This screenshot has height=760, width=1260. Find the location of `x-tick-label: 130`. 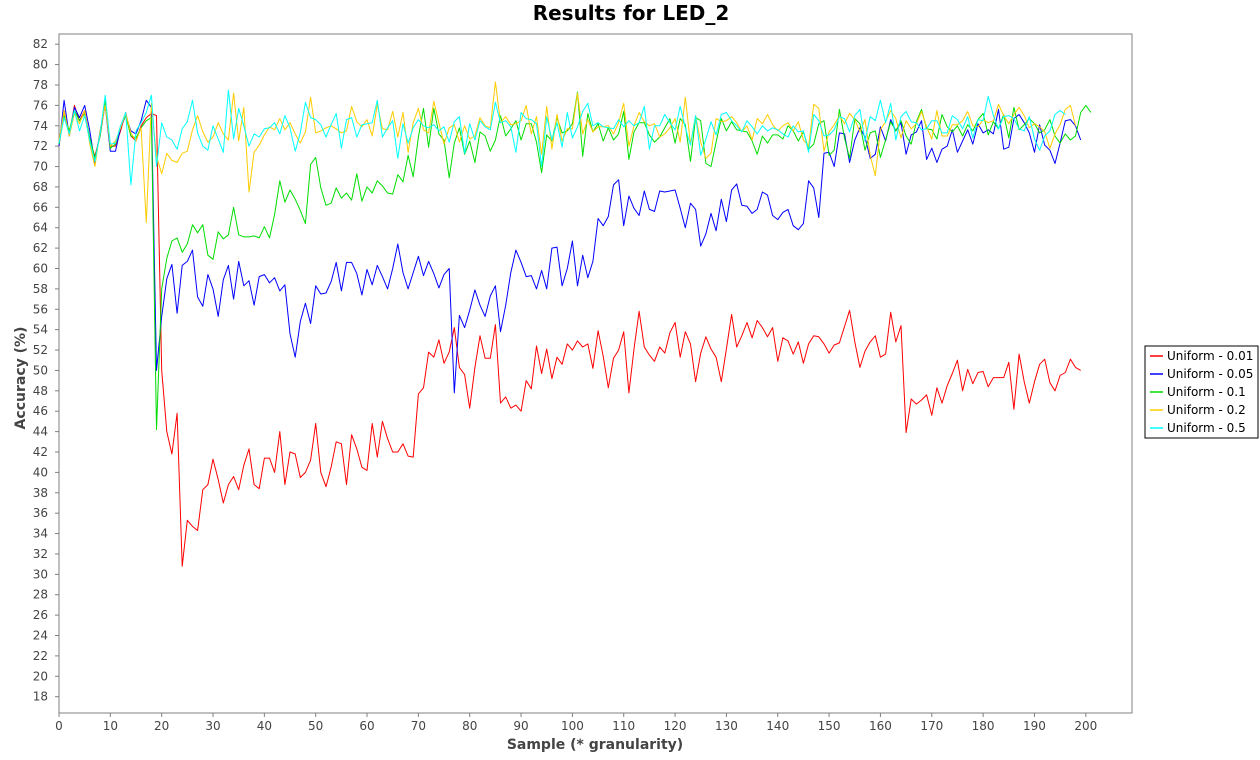

x-tick-label: 130 is located at coordinates (726, 726).